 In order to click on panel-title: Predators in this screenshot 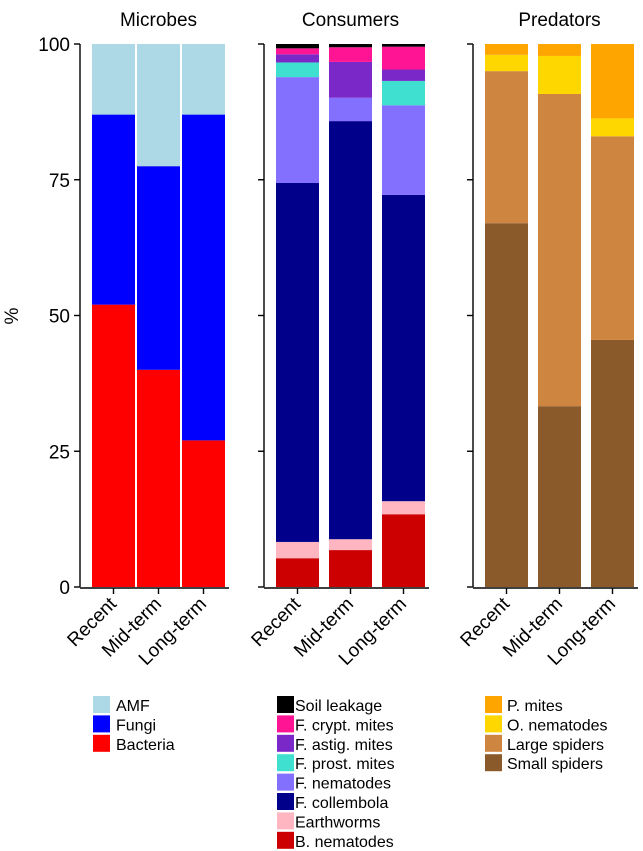, I will do `click(559, 20)`.